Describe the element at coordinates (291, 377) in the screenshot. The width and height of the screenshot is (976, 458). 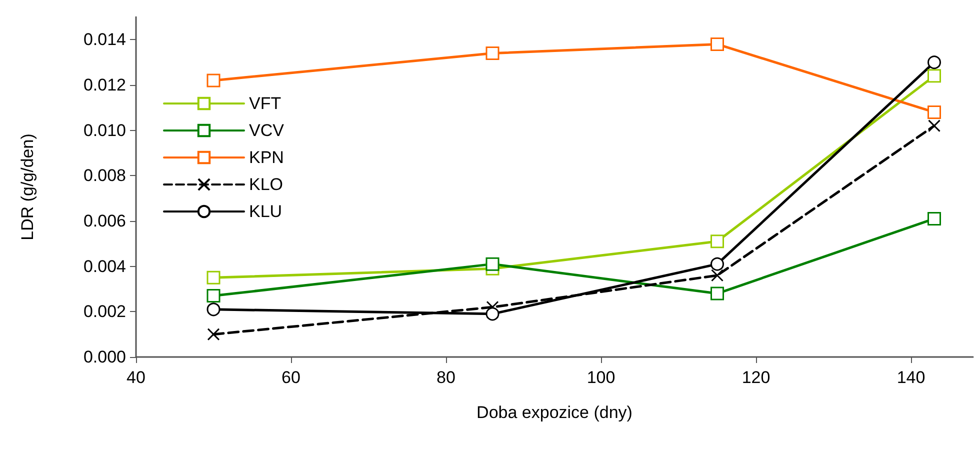
I see `x-tick-label: 60` at that location.